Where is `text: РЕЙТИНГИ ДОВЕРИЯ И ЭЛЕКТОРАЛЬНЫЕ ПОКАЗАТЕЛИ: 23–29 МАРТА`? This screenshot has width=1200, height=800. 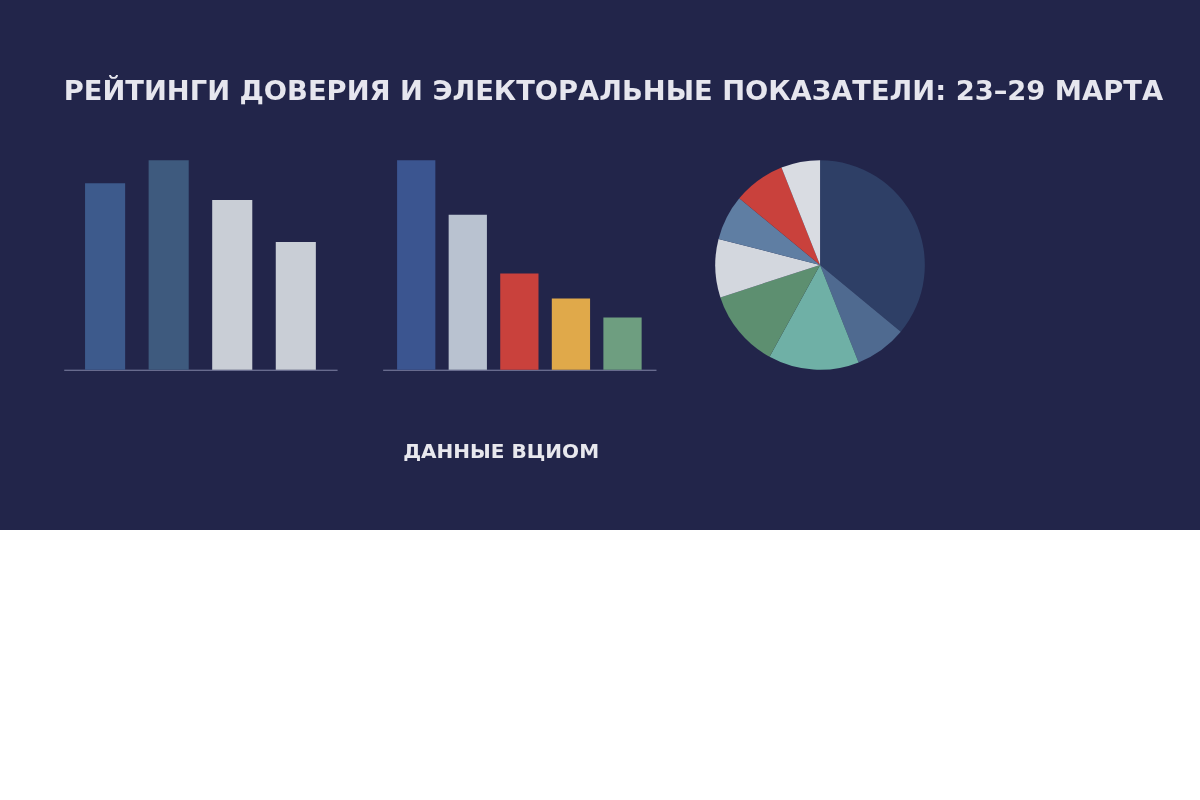 text: РЕЙТИНГИ ДОВЕРИЯ И ЭЛЕКТОРАЛЬНЫЕ ПОКАЗАТЕЛИ: 23–29 МАРТА is located at coordinates (613, 91).